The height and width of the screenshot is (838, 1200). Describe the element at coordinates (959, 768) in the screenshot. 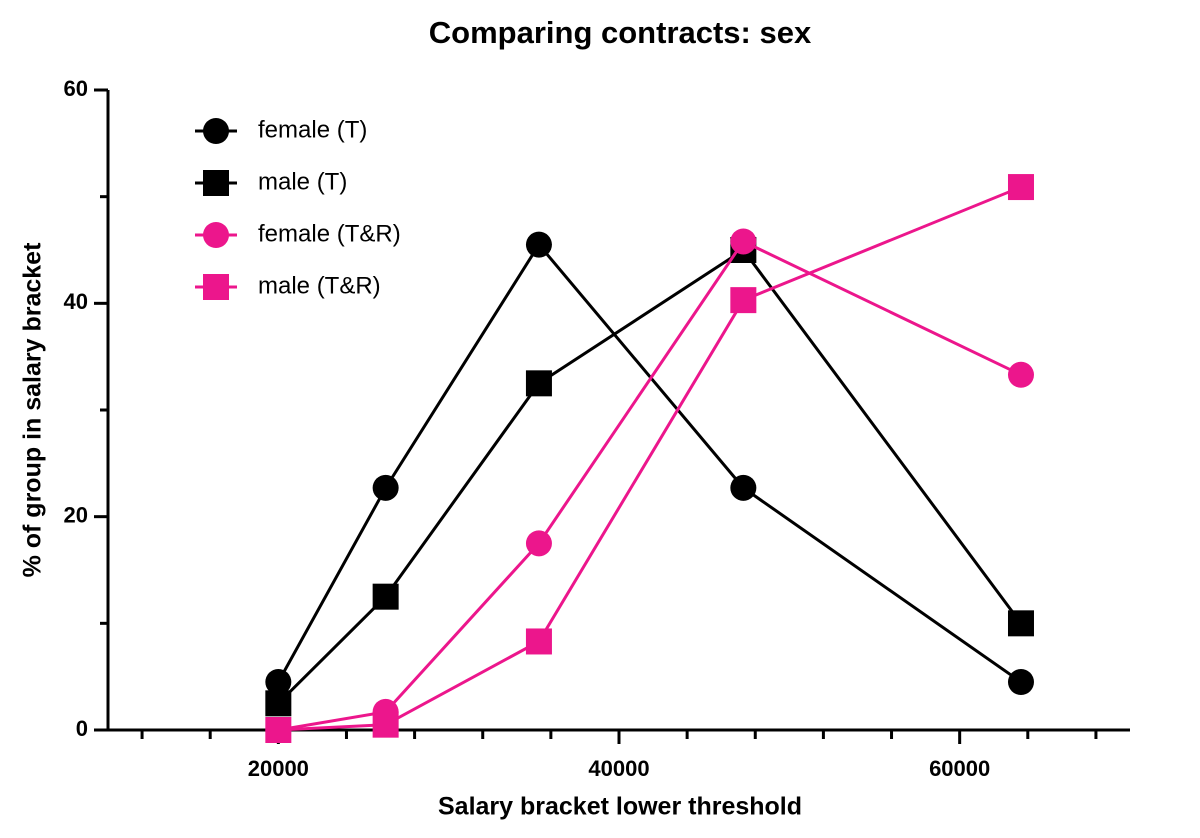

I see `x-tick-label: 60000` at that location.